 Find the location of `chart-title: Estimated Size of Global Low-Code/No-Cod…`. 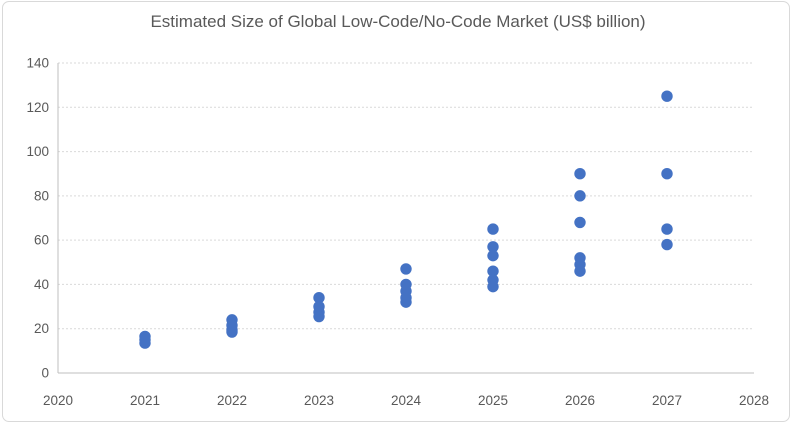

chart-title: Estimated Size of Global Low-Code/No-Cod… is located at coordinates (397, 21).